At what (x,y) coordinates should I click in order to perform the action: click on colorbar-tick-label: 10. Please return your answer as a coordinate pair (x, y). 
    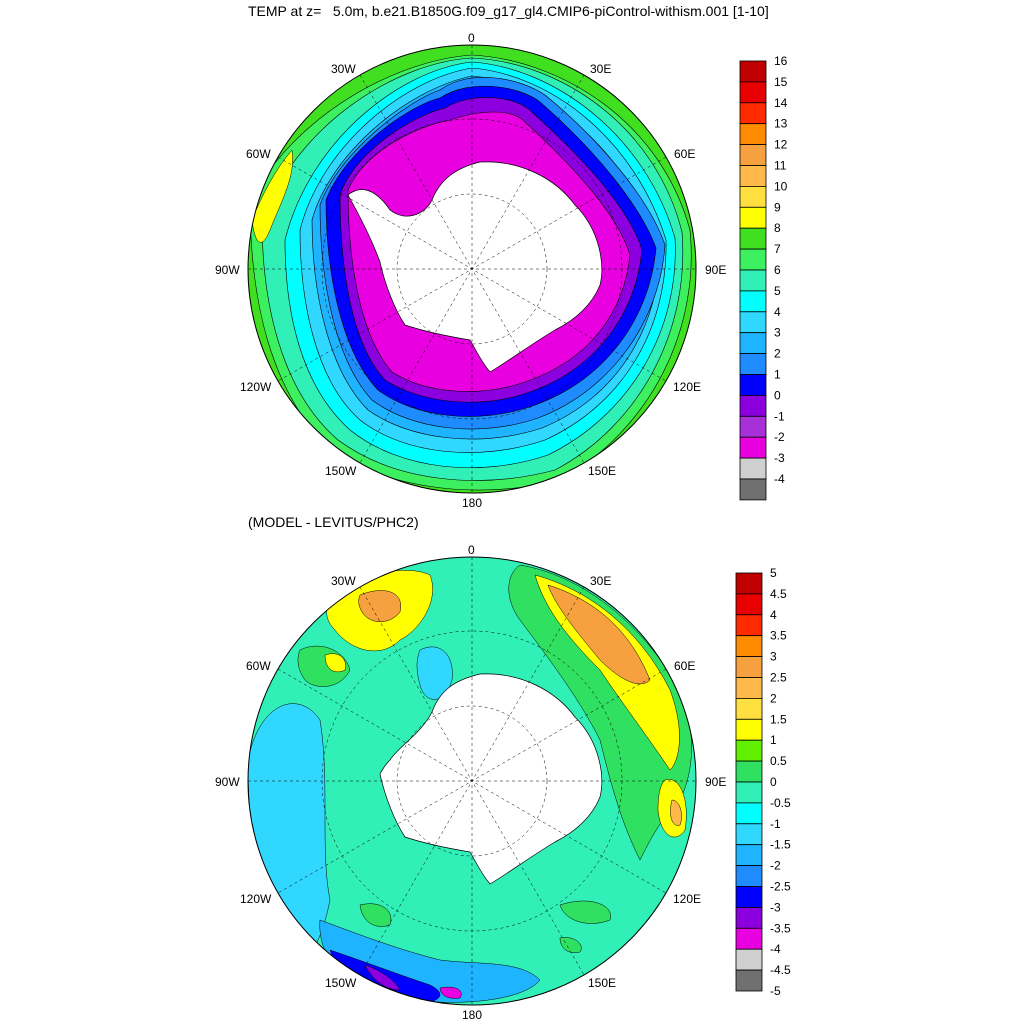
    Looking at the image, I should click on (781, 186).